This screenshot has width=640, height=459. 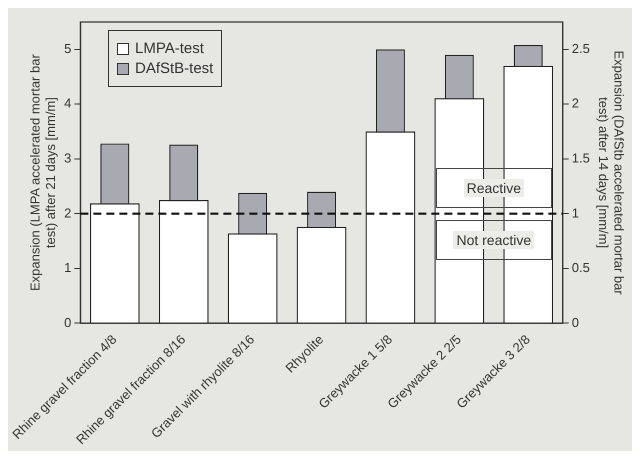 I want to click on annotation: Reactive, so click(x=494, y=187).